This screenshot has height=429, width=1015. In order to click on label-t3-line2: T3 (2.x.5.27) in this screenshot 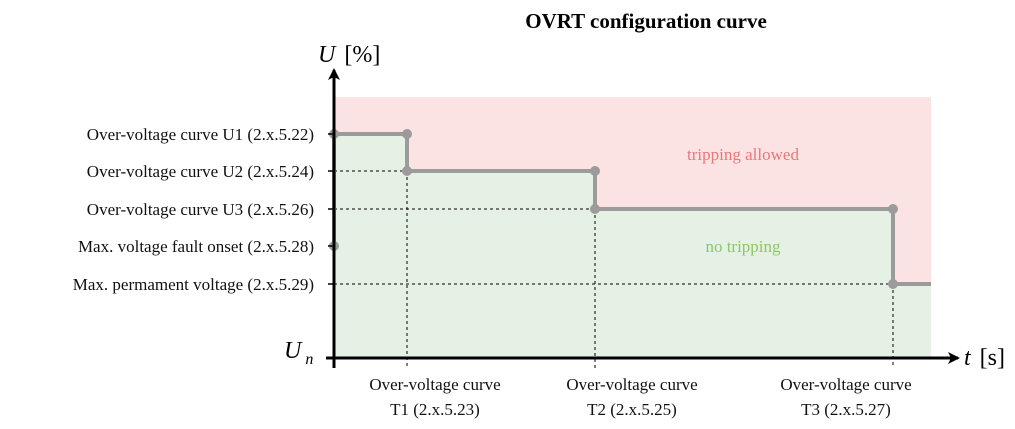, I will do `click(846, 409)`.